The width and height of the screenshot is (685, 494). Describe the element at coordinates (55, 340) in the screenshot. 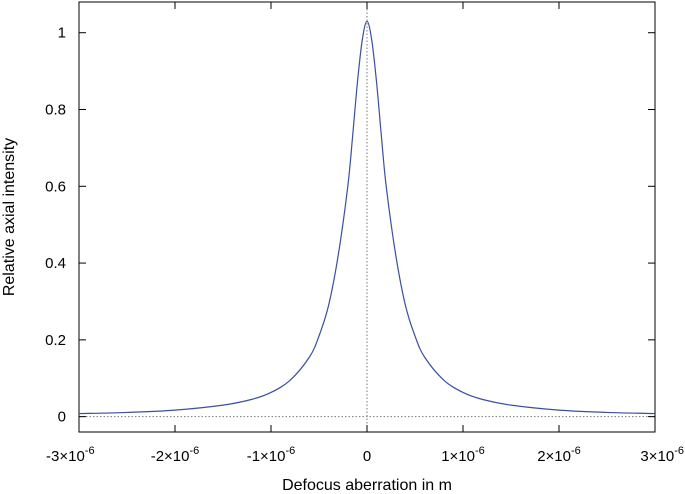

I see `y-tick-label: 0.2` at that location.